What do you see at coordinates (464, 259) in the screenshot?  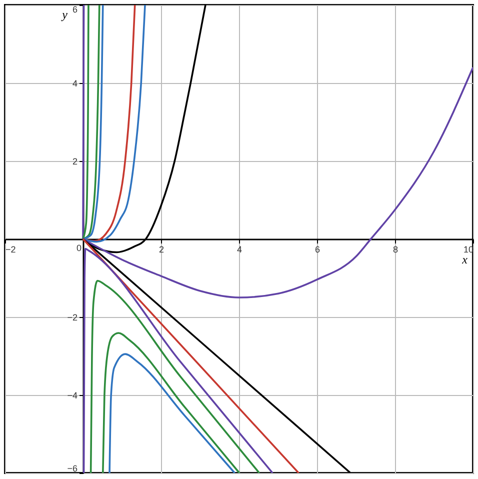 I see `x-axis-title: x` at bounding box center [464, 259].